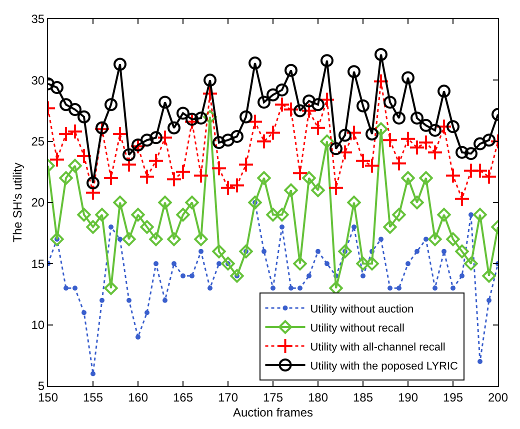 The image size is (520, 429). Describe the element at coordinates (408, 397) in the screenshot. I see `x-tick-label: 190` at that location.